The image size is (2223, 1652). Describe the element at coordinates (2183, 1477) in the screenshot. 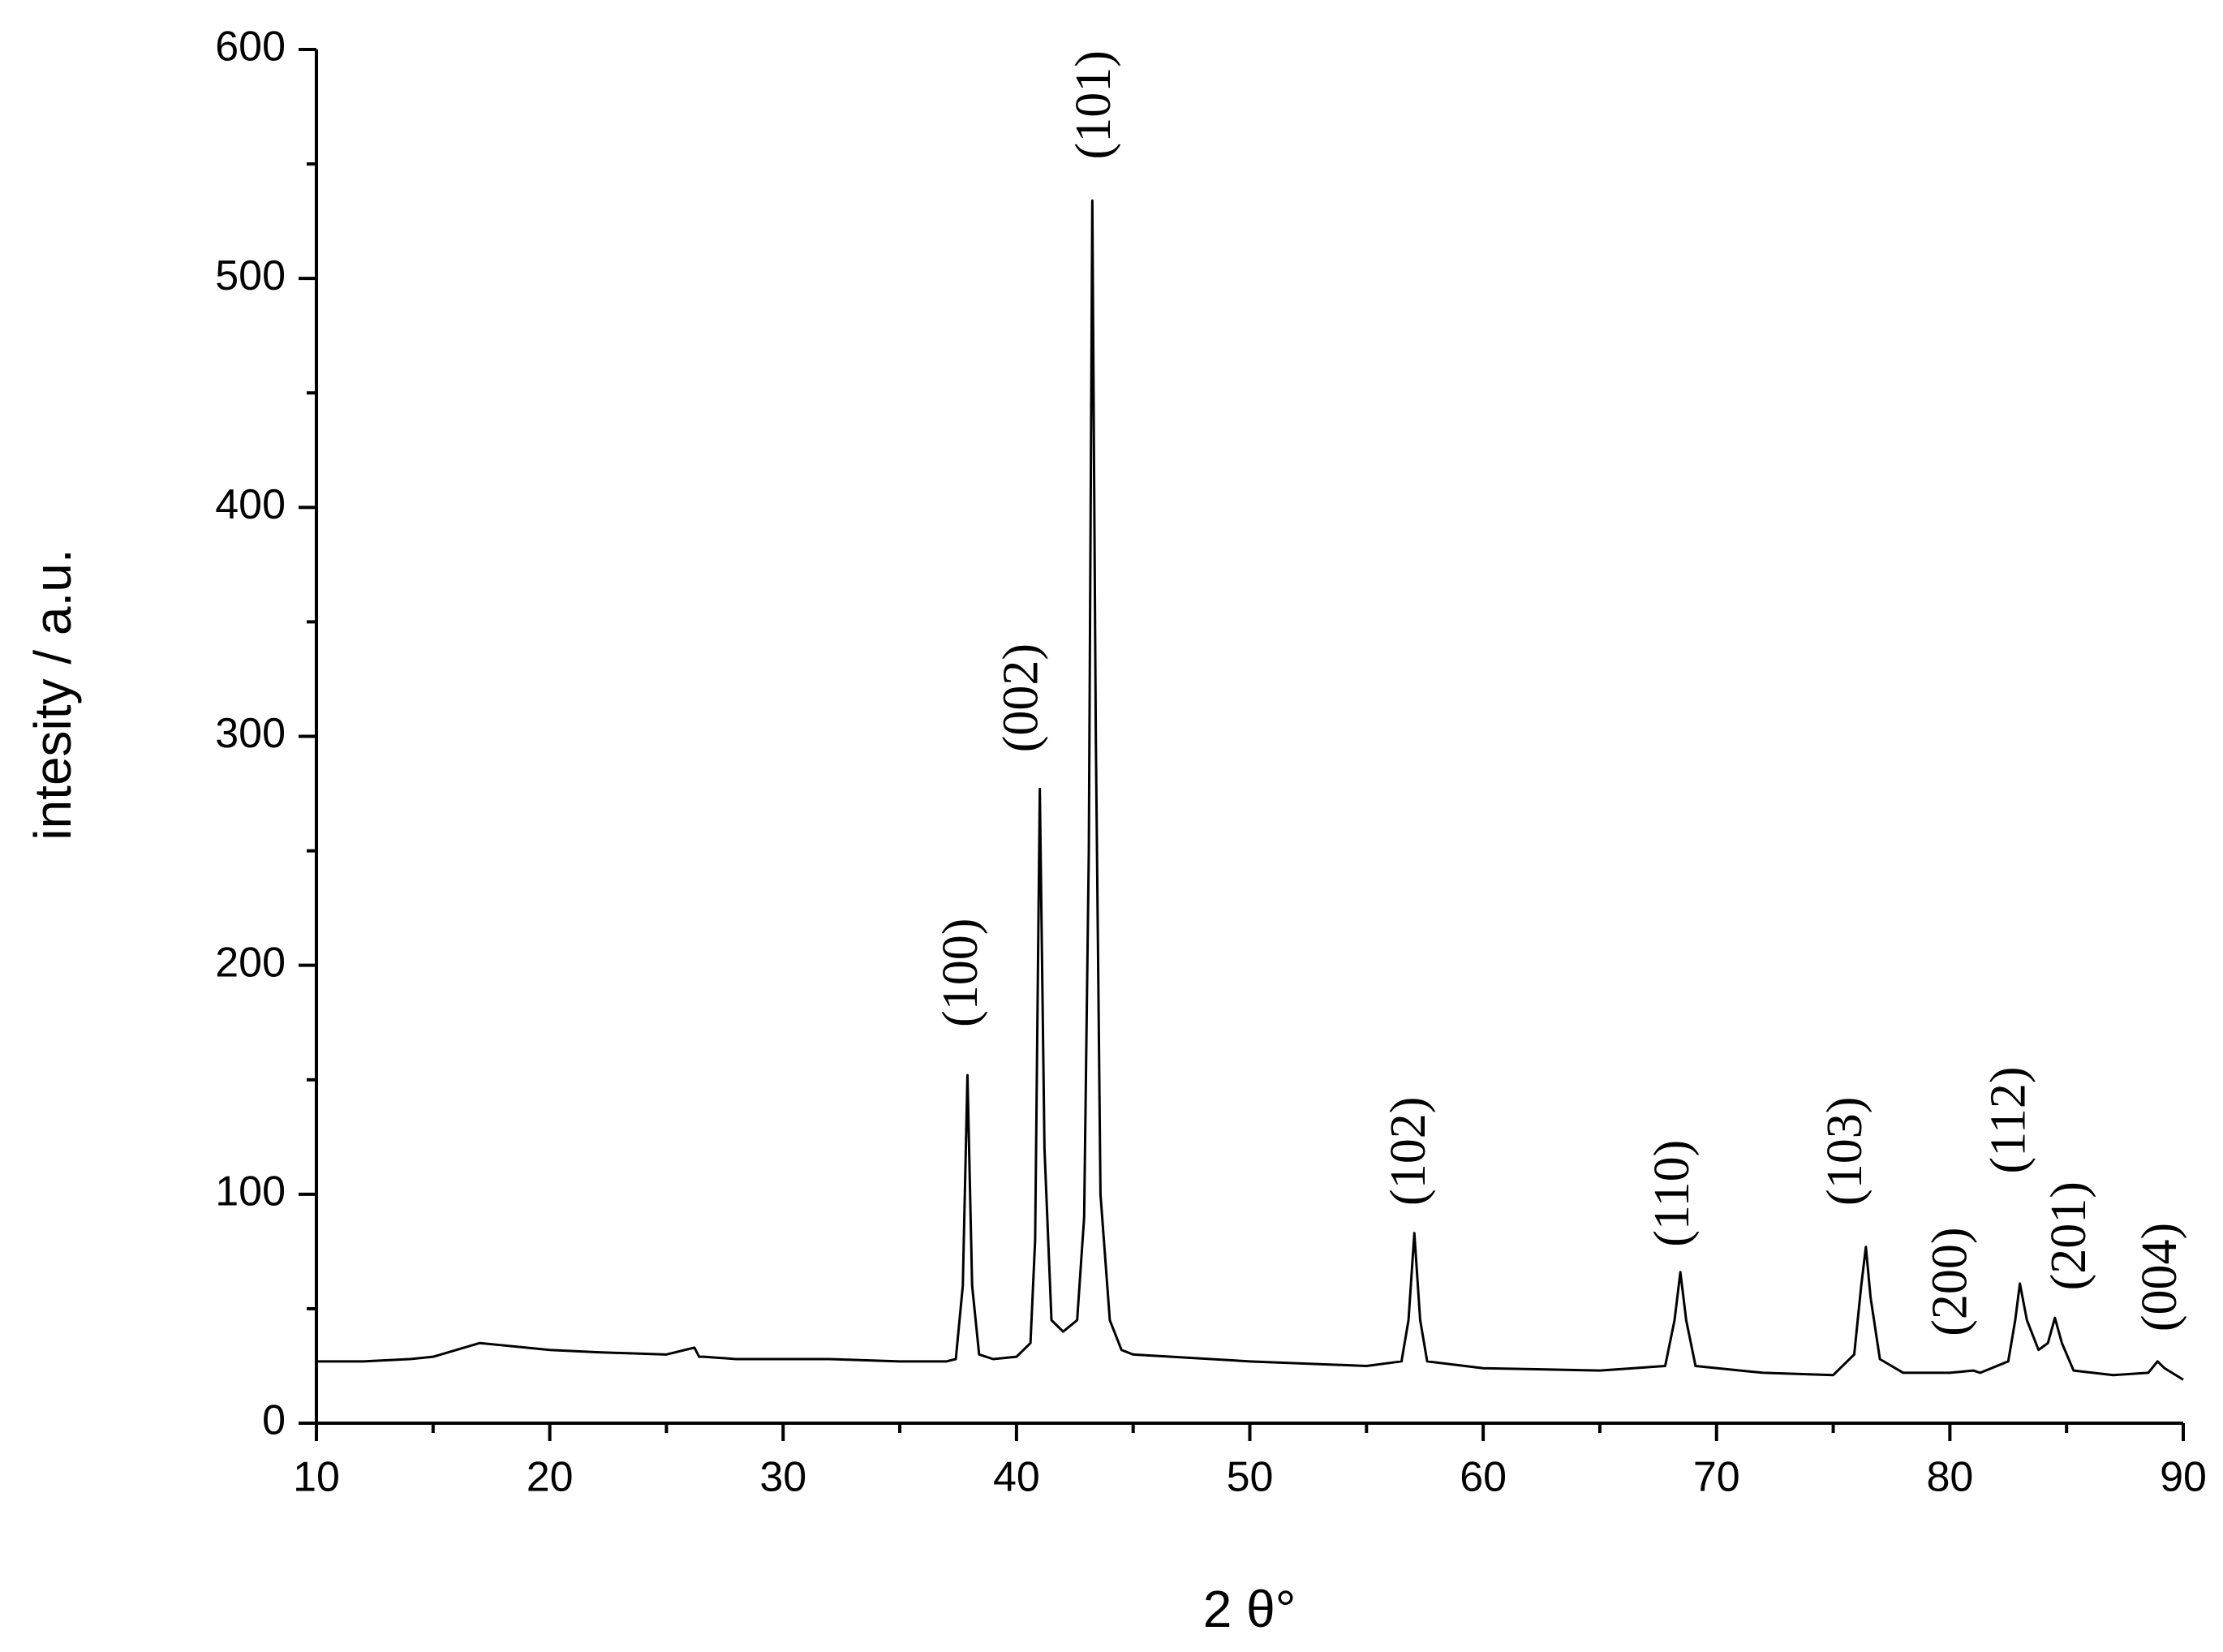

I see `x-tick-label: 90` at that location.